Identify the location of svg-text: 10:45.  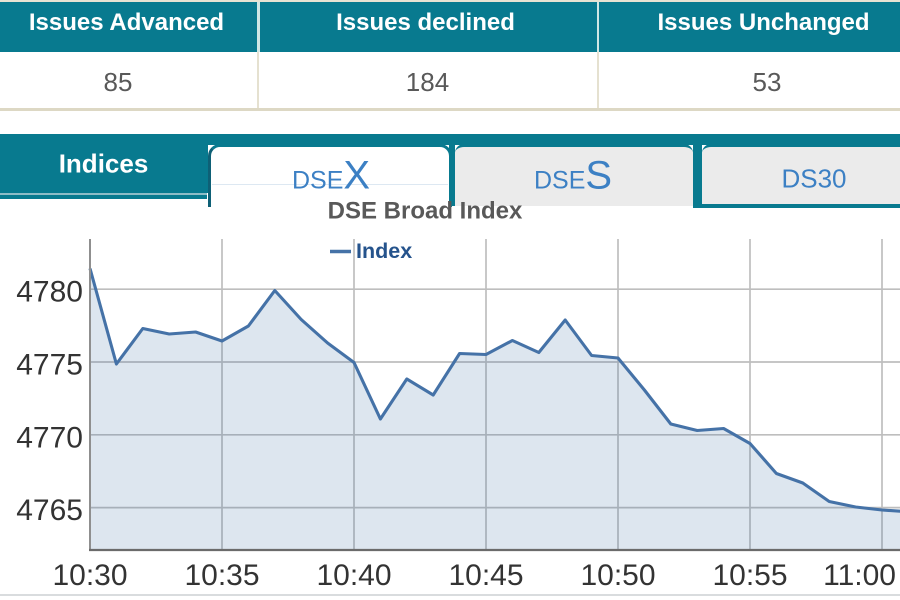
(485, 575).